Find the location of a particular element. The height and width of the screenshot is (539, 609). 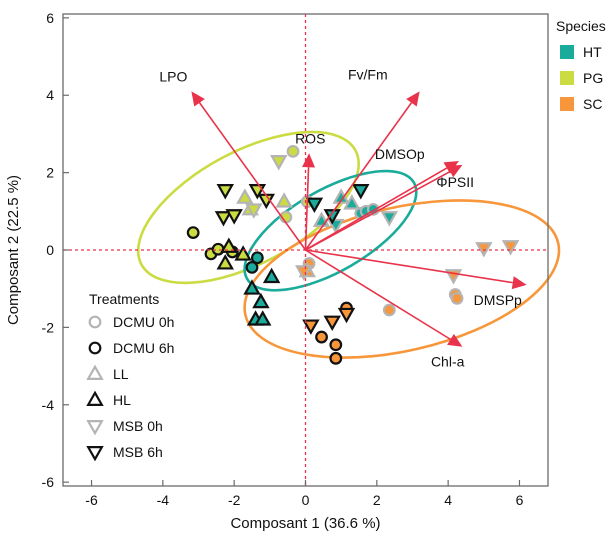

legend-label-dcmu-0h: DCMU 0h is located at coordinates (143, 322).